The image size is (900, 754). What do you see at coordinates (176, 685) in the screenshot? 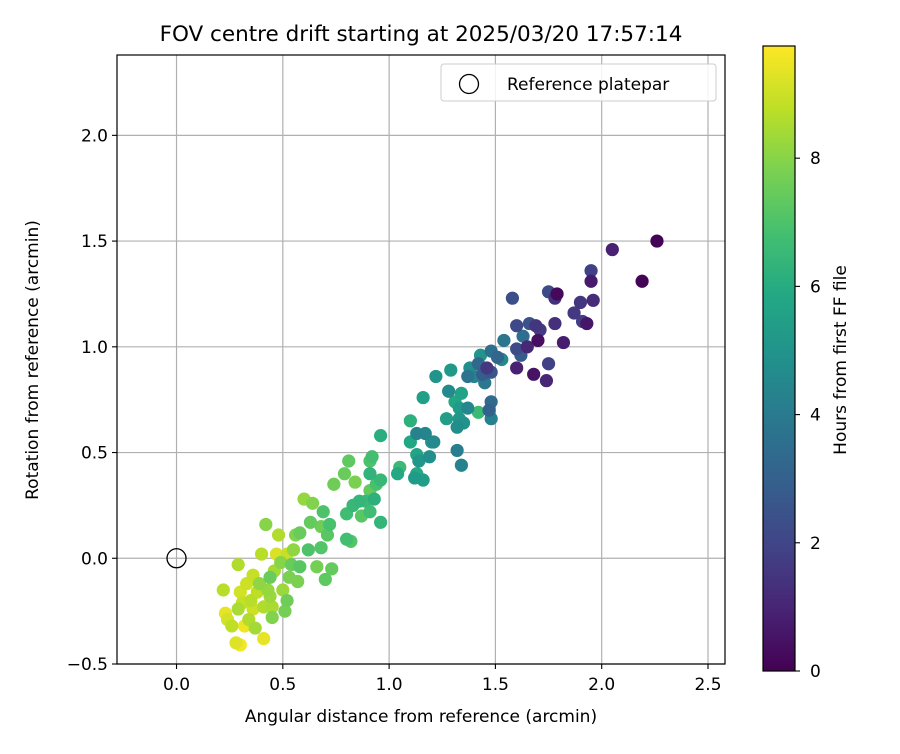
I see `x-tick-label: 0.0` at bounding box center [176, 685].